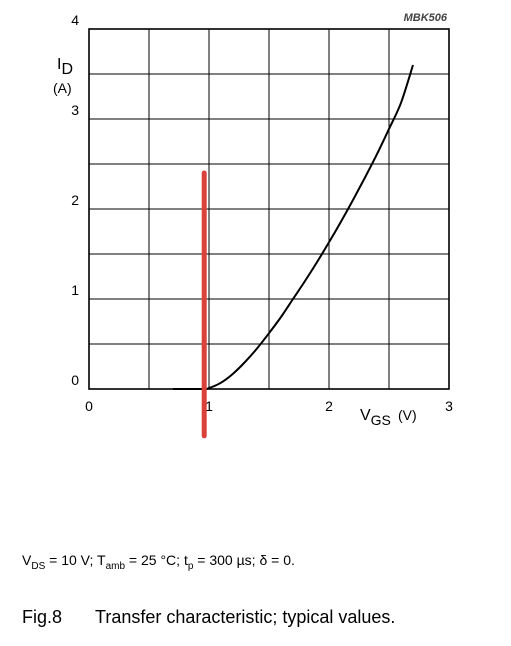 The image size is (511, 646). What do you see at coordinates (269, 406) in the screenshot?
I see `x-tick-labels: 0 1 2 3` at bounding box center [269, 406].